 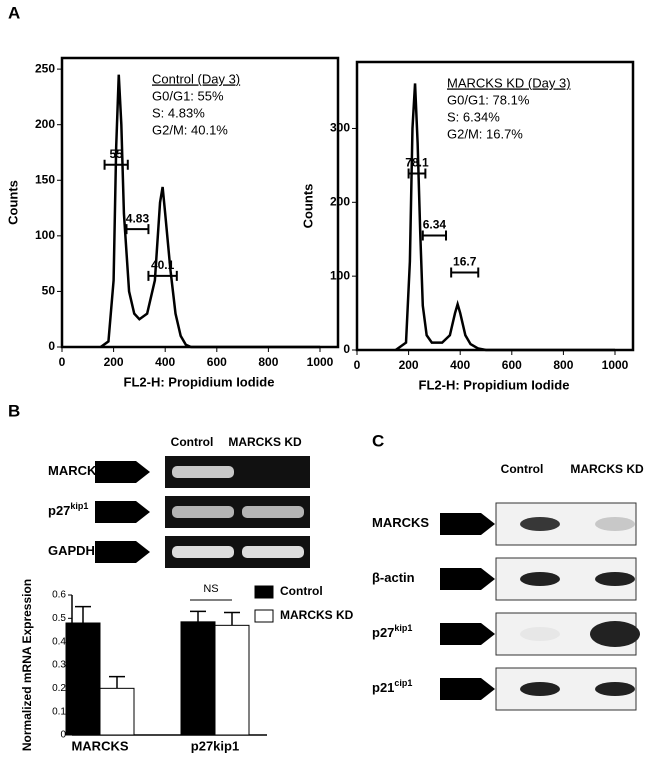 I want to click on label-text: β-actin, so click(x=393, y=577).